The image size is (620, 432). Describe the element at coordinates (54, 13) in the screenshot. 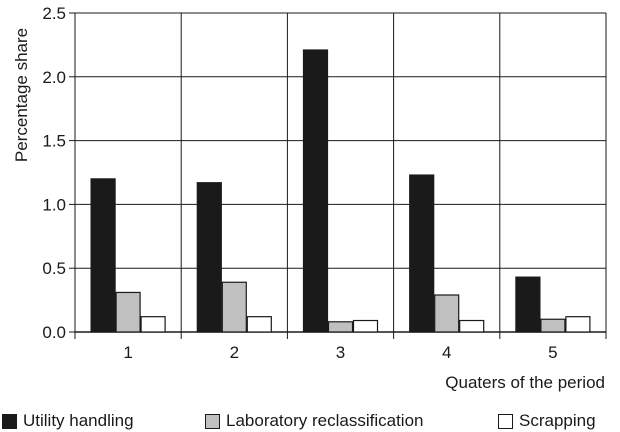

I see `y-tick-label: 2.5` at that location.